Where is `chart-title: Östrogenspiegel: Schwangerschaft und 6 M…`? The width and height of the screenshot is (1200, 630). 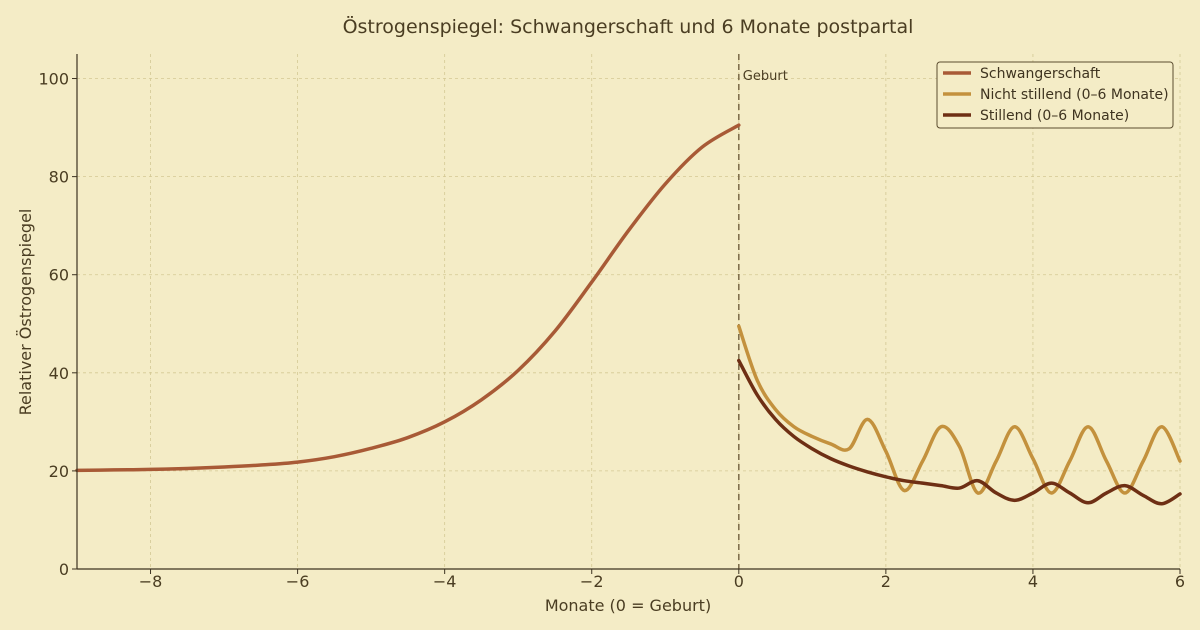 chart-title: Östrogenspiegel: Schwangerschaft und 6 M… is located at coordinates (628, 26).